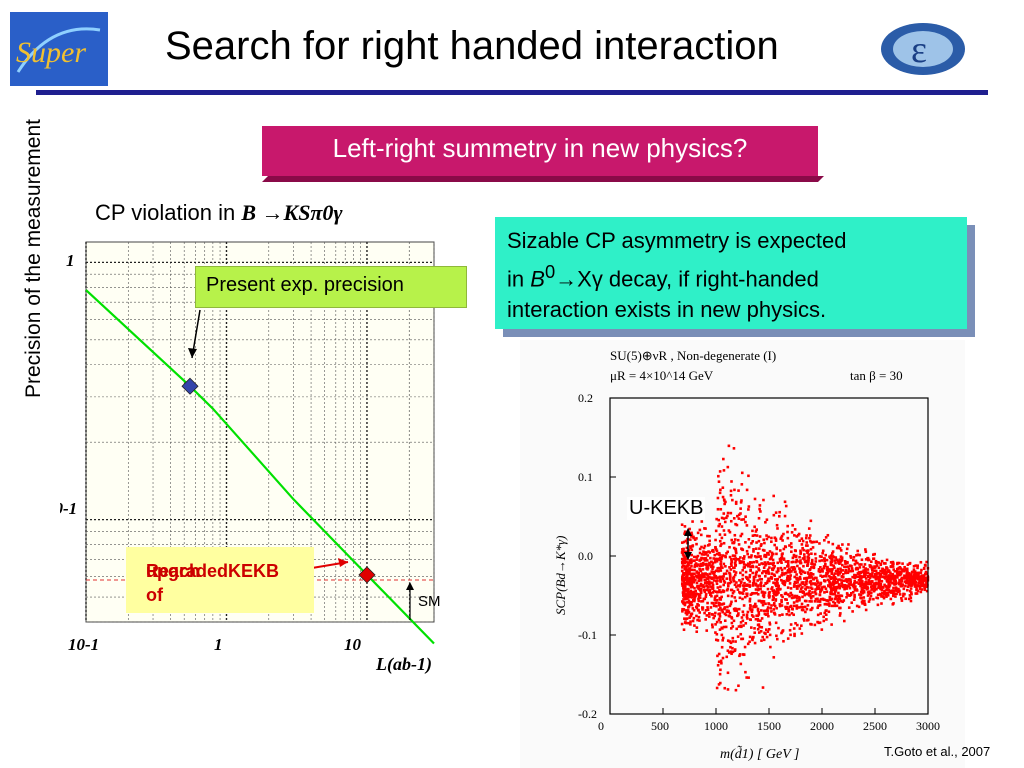  Describe the element at coordinates (585, 398) in the screenshot. I see `y-tick-label: 0.2` at that location.